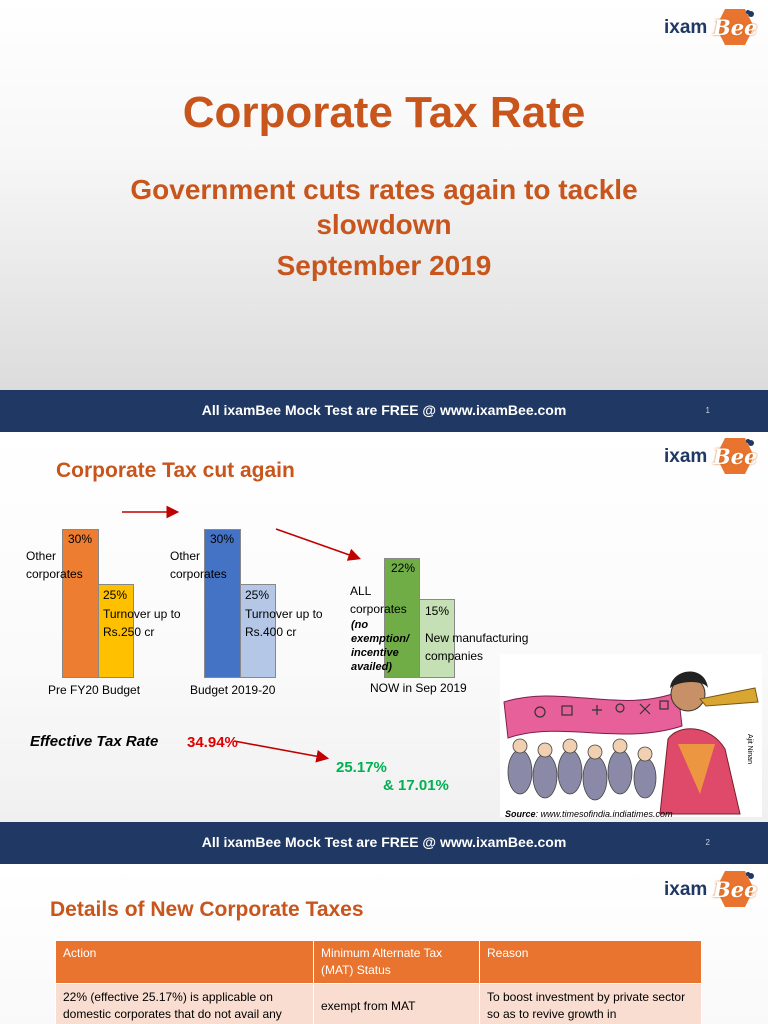 The image size is (768, 1024). I want to click on effective-rate-old: 34.94%, so click(212, 742).